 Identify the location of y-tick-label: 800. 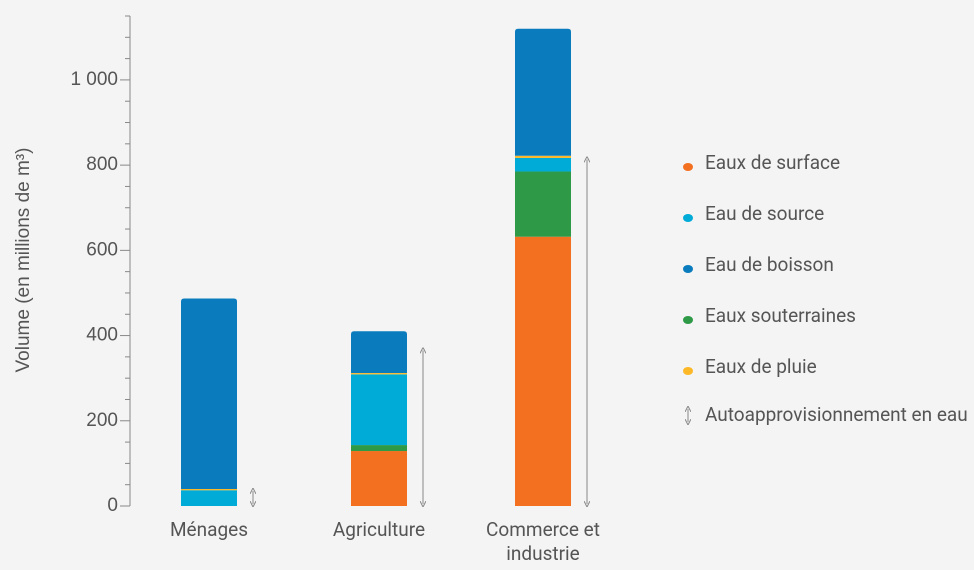
(102, 164).